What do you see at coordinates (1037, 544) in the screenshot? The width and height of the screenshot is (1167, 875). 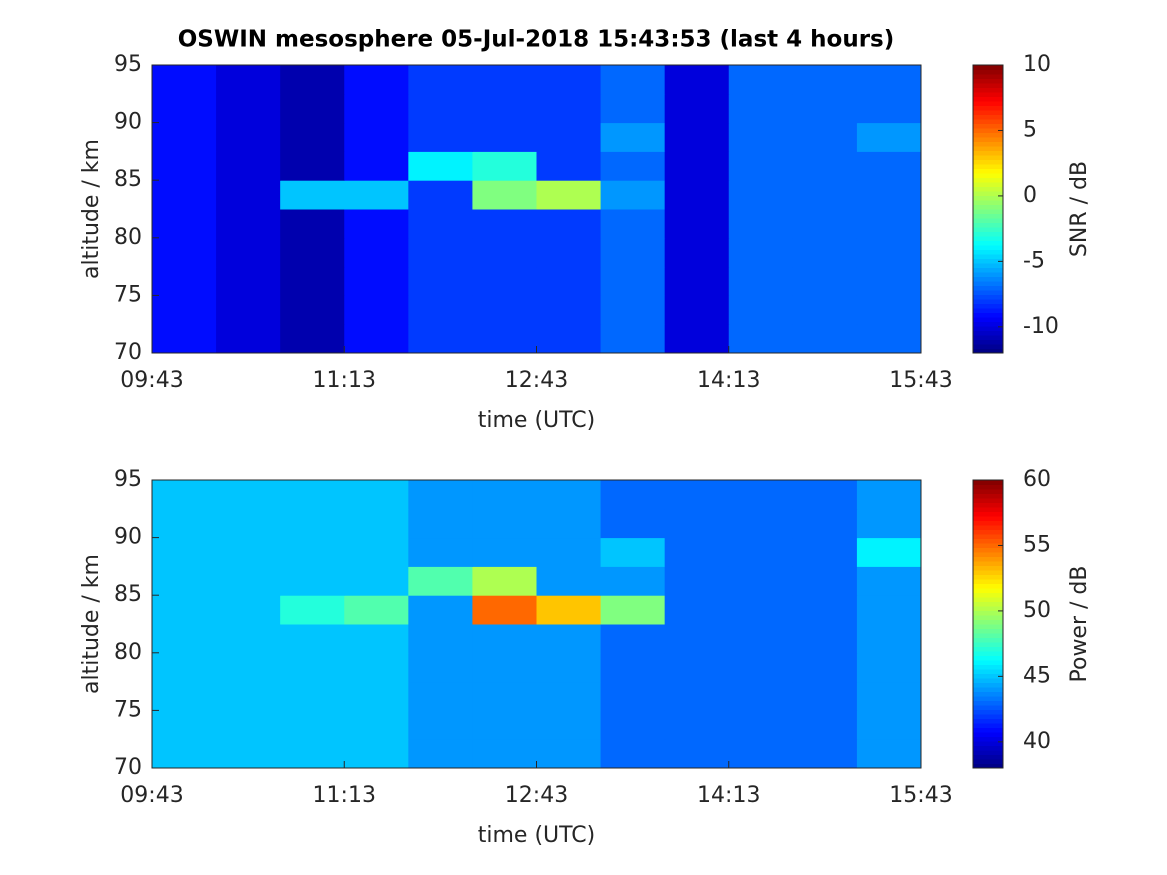 I see `colorbar-tick-label: 55` at bounding box center [1037, 544].